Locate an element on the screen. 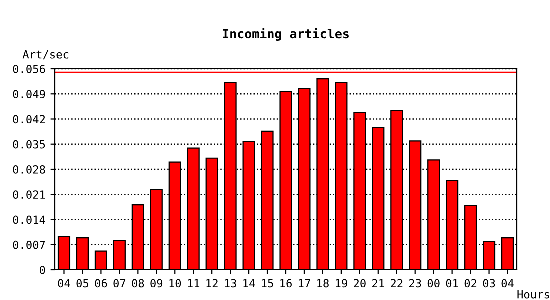  y-tick-label: 0.035 is located at coordinates (29, 144).